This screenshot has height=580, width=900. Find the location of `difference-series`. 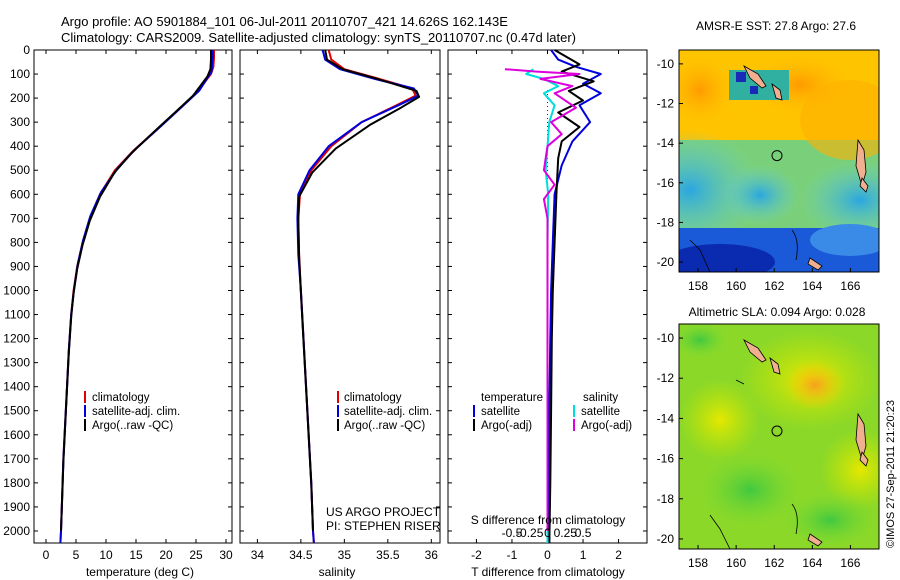

difference-series is located at coordinates (553, 296).